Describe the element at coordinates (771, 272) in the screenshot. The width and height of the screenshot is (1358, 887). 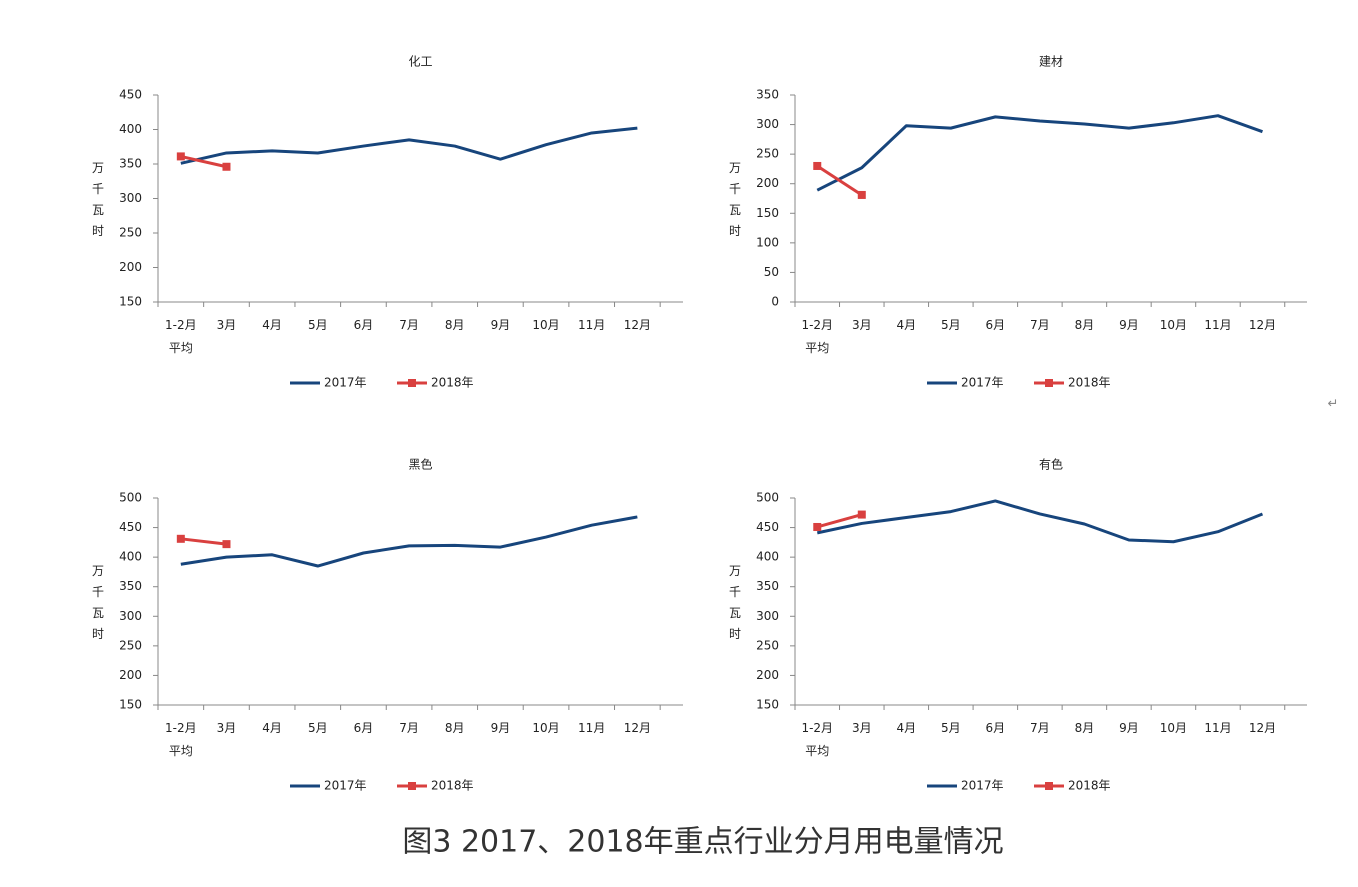
I see `y-tick-label: 50` at that location.